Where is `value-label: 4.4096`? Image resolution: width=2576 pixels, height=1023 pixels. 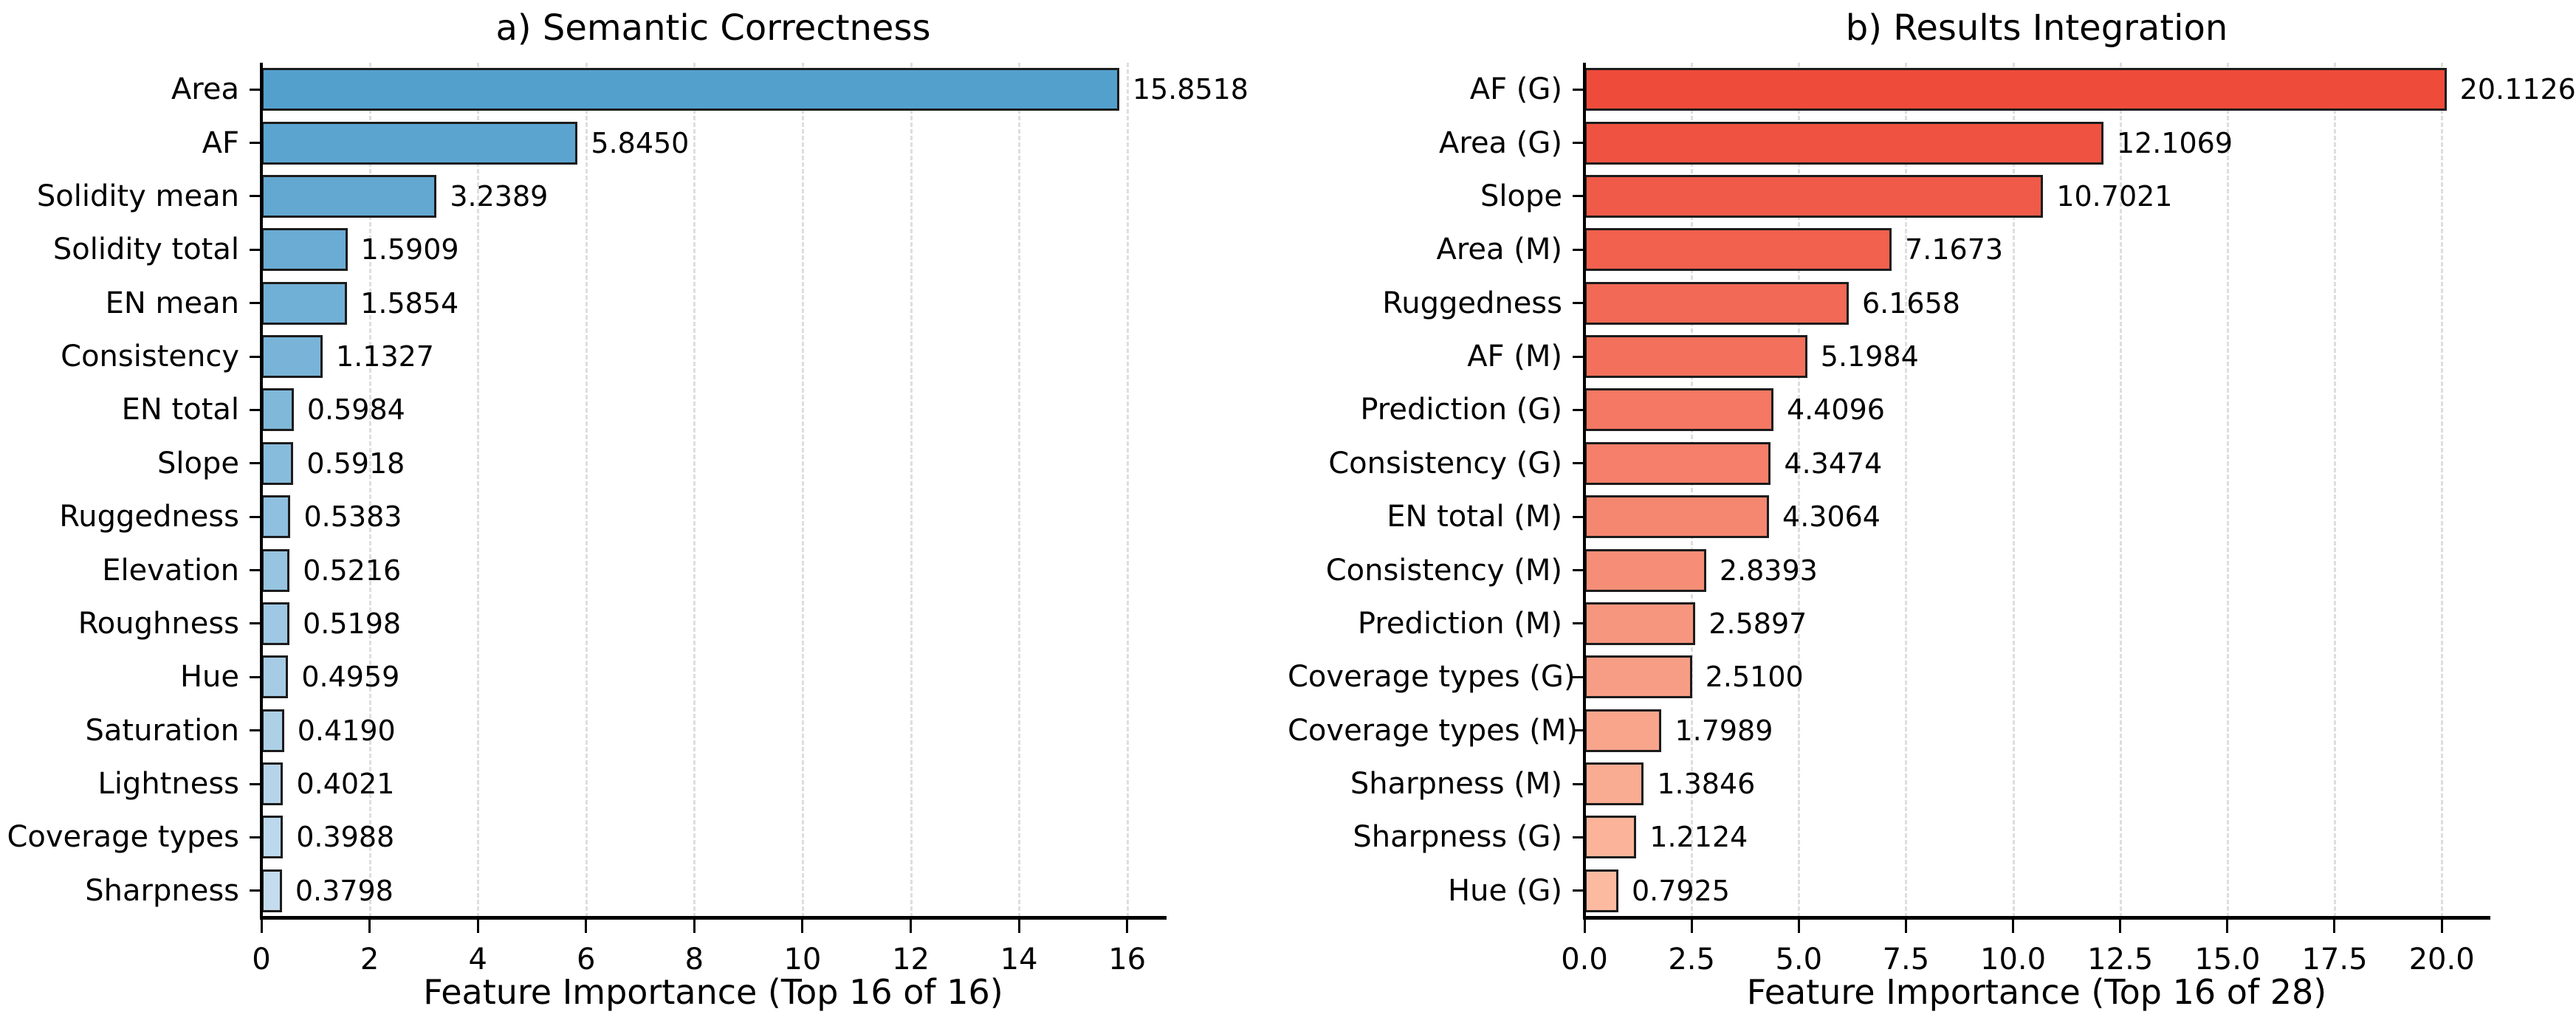
value-label: 4.4096 is located at coordinates (1836, 410).